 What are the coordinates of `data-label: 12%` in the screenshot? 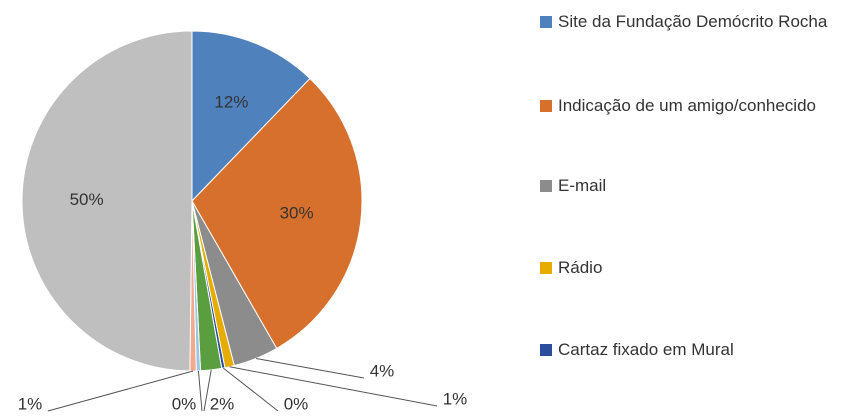 It's located at (231, 102).